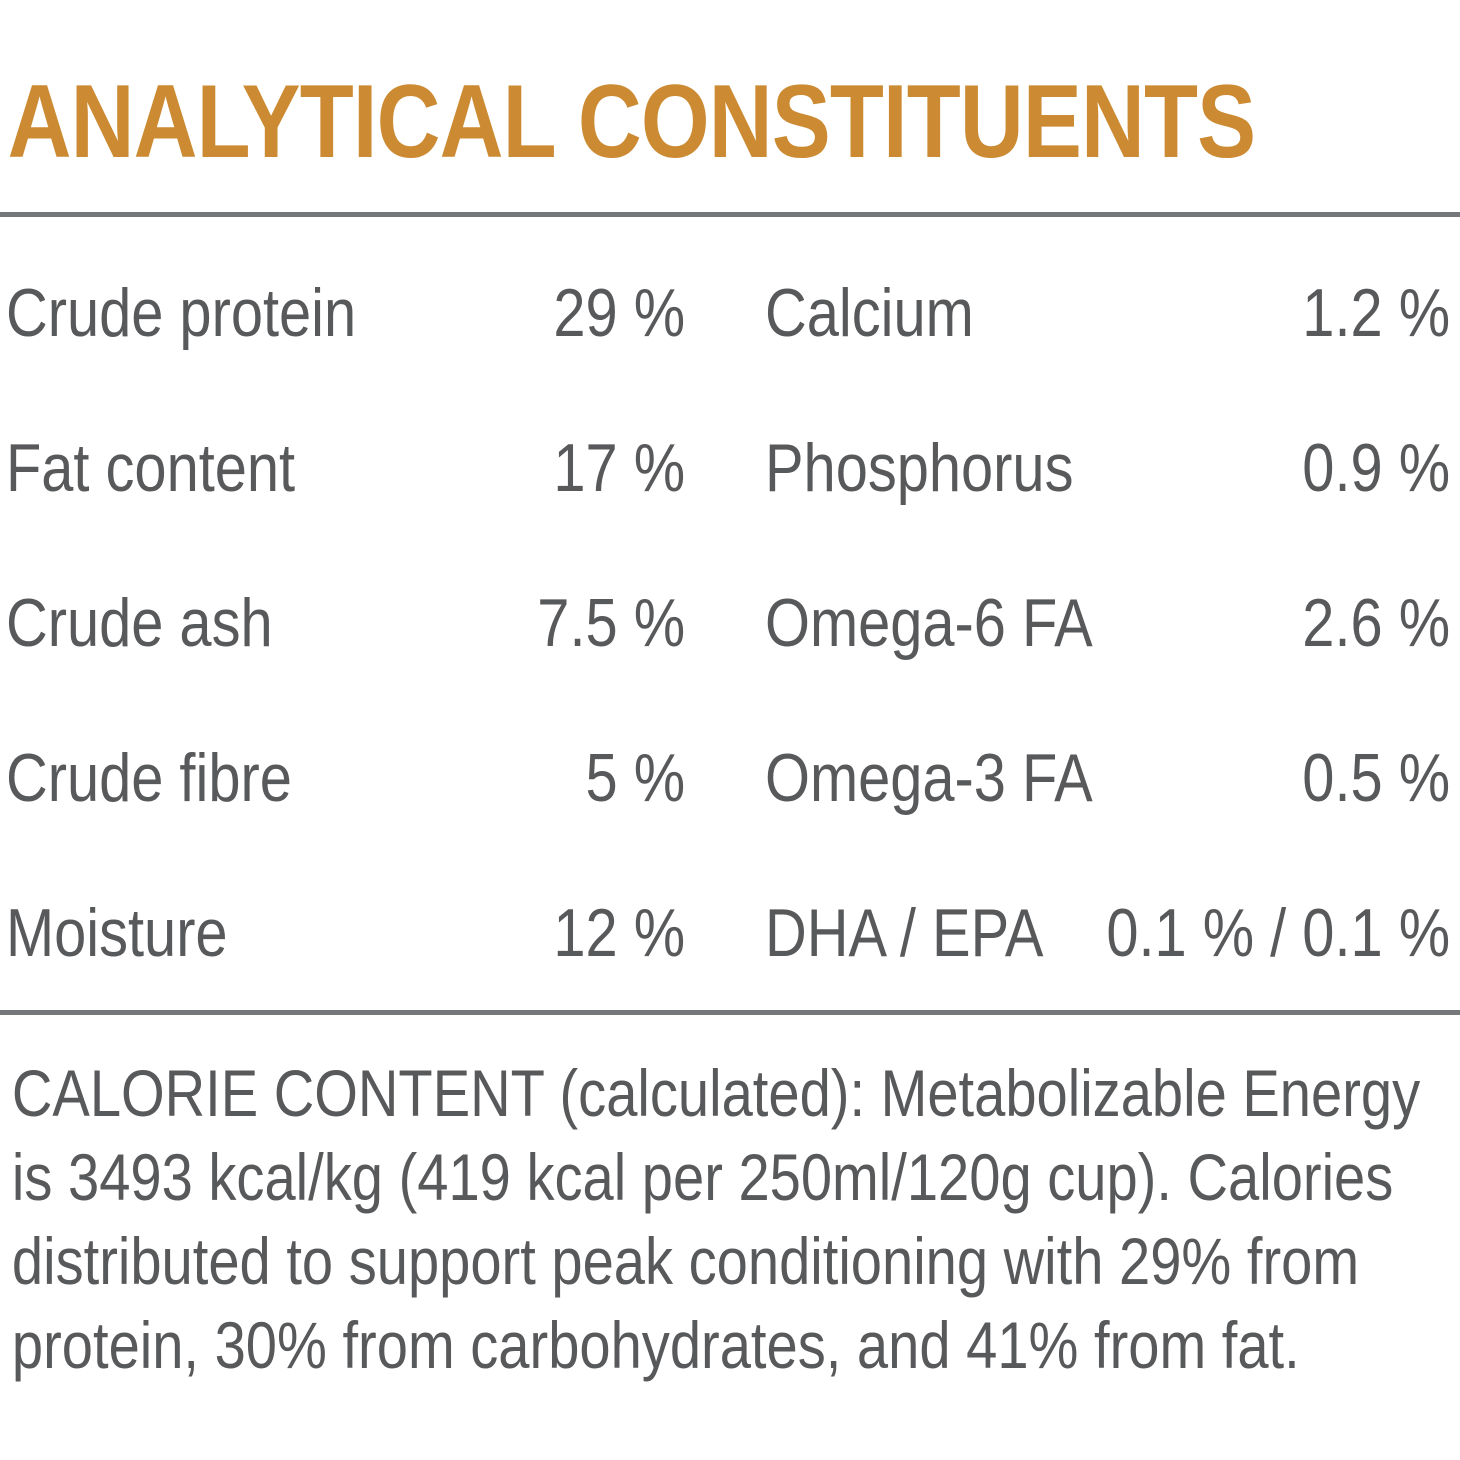 The height and width of the screenshot is (1460, 1460). What do you see at coordinates (619, 932) in the screenshot?
I see `nutrient-value: 12 %` at bounding box center [619, 932].